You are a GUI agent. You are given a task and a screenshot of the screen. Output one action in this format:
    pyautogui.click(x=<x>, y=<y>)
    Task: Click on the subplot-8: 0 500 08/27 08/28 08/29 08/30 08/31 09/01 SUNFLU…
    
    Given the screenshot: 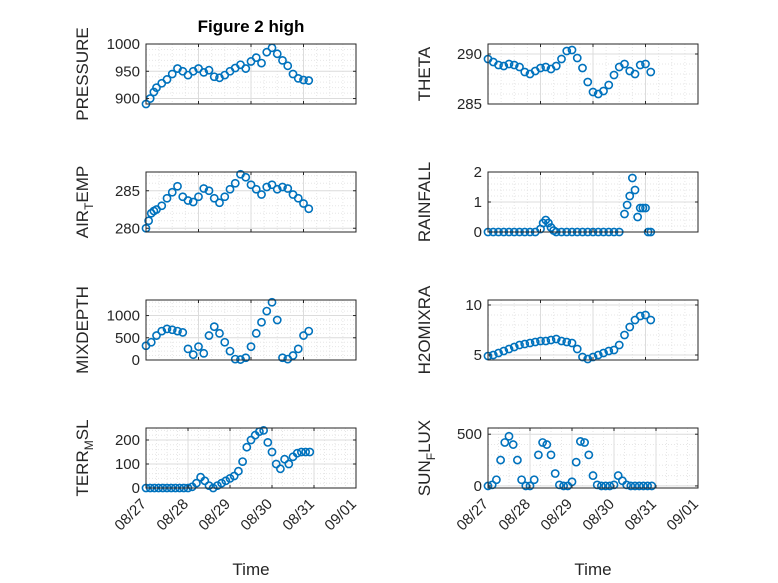 What is the action you would take?
    pyautogui.click(x=558, y=499)
    